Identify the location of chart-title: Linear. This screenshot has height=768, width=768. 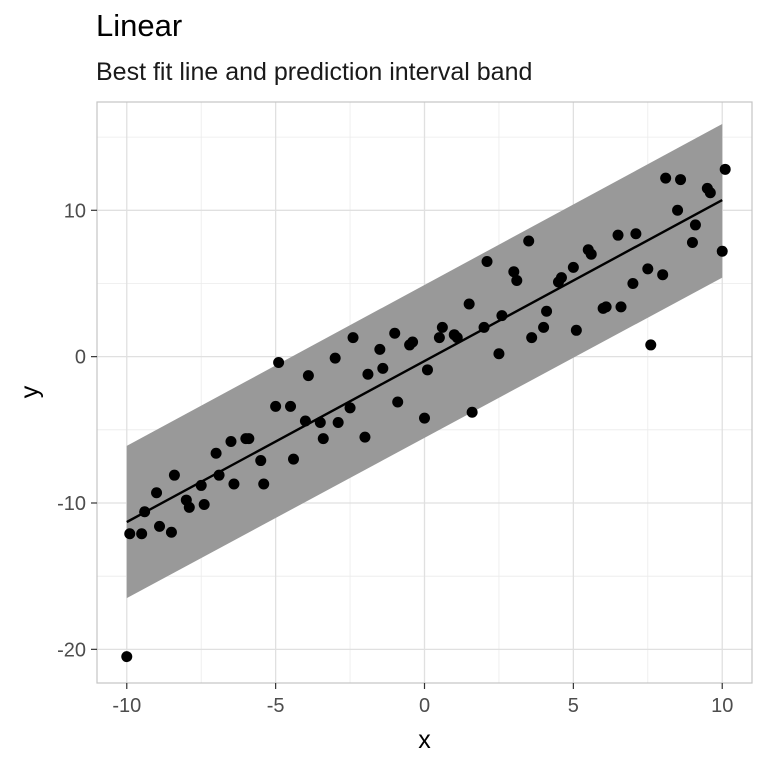
(139, 25).